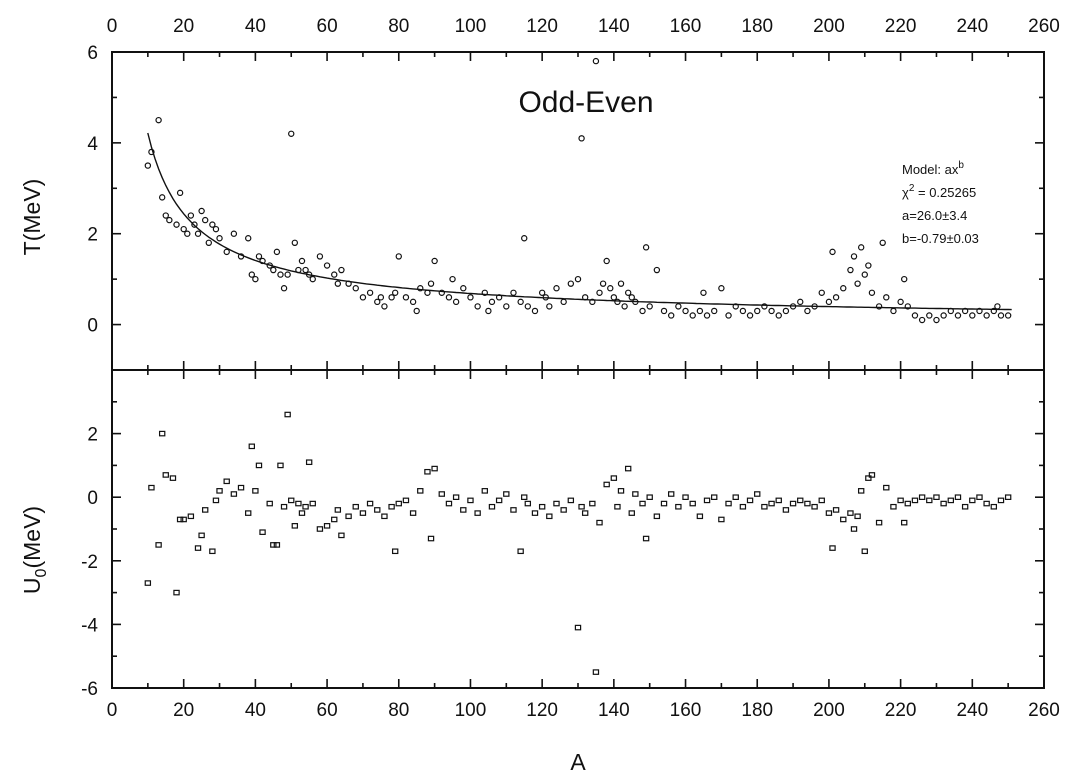 The height and width of the screenshot is (781, 1069). Describe the element at coordinates (972, 710) in the screenshot. I see `x-tick-label-bottom: 240` at that location.